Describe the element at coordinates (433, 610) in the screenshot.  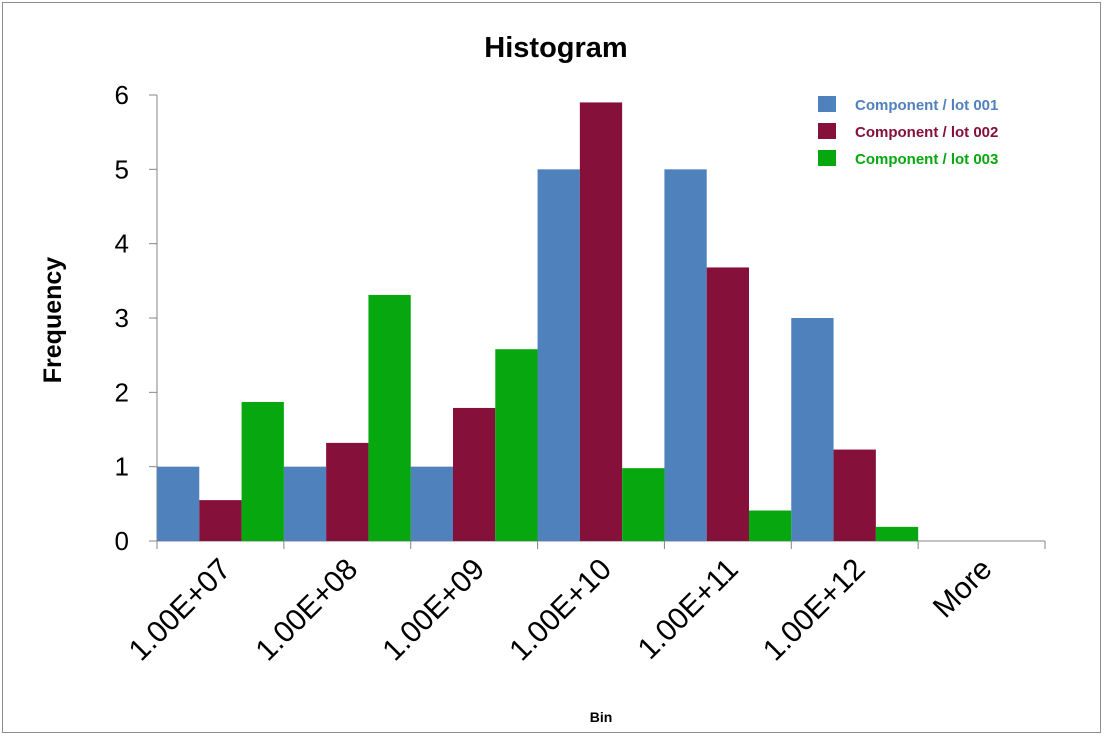
I see `x-tick-label: 1.00E+09` at that location.